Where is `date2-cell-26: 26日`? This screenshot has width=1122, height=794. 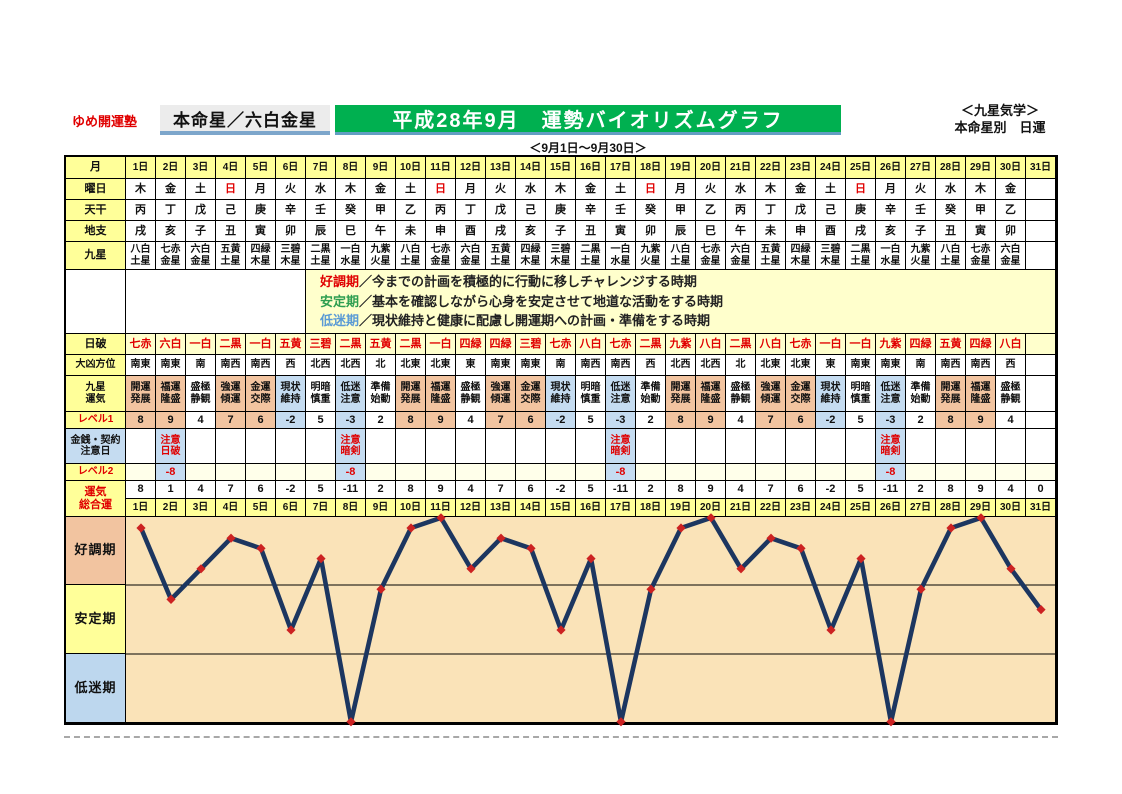
date2-cell-26: 26日 is located at coordinates (891, 508).